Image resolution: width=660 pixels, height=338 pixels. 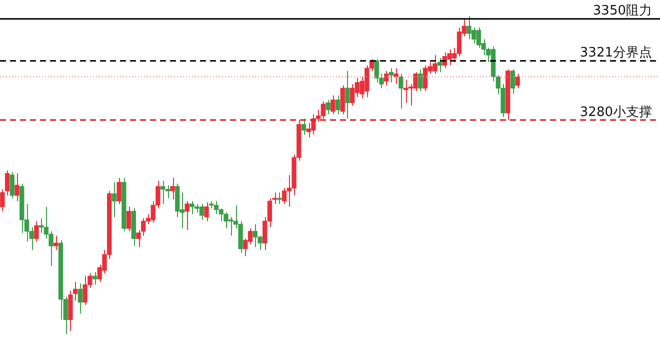 What do you see at coordinates (616, 112) in the screenshot?
I see `ref-line-label: 3280小支撑` at bounding box center [616, 112].